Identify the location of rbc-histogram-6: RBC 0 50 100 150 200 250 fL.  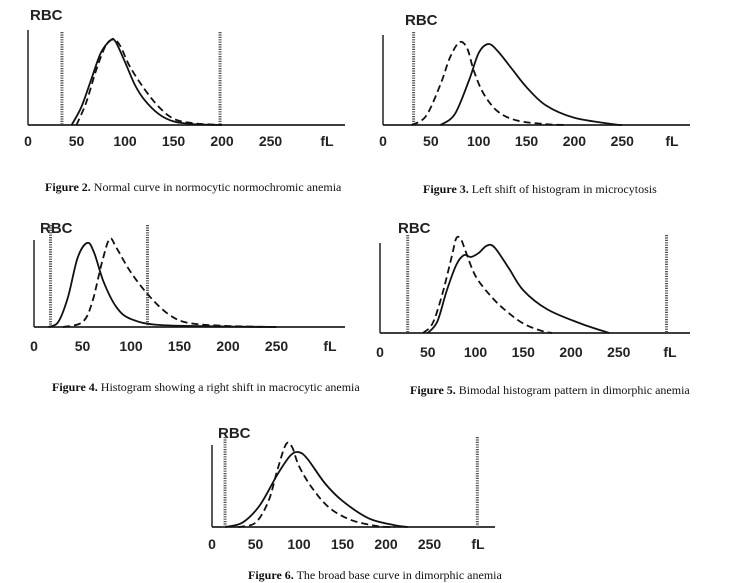
(351, 488).